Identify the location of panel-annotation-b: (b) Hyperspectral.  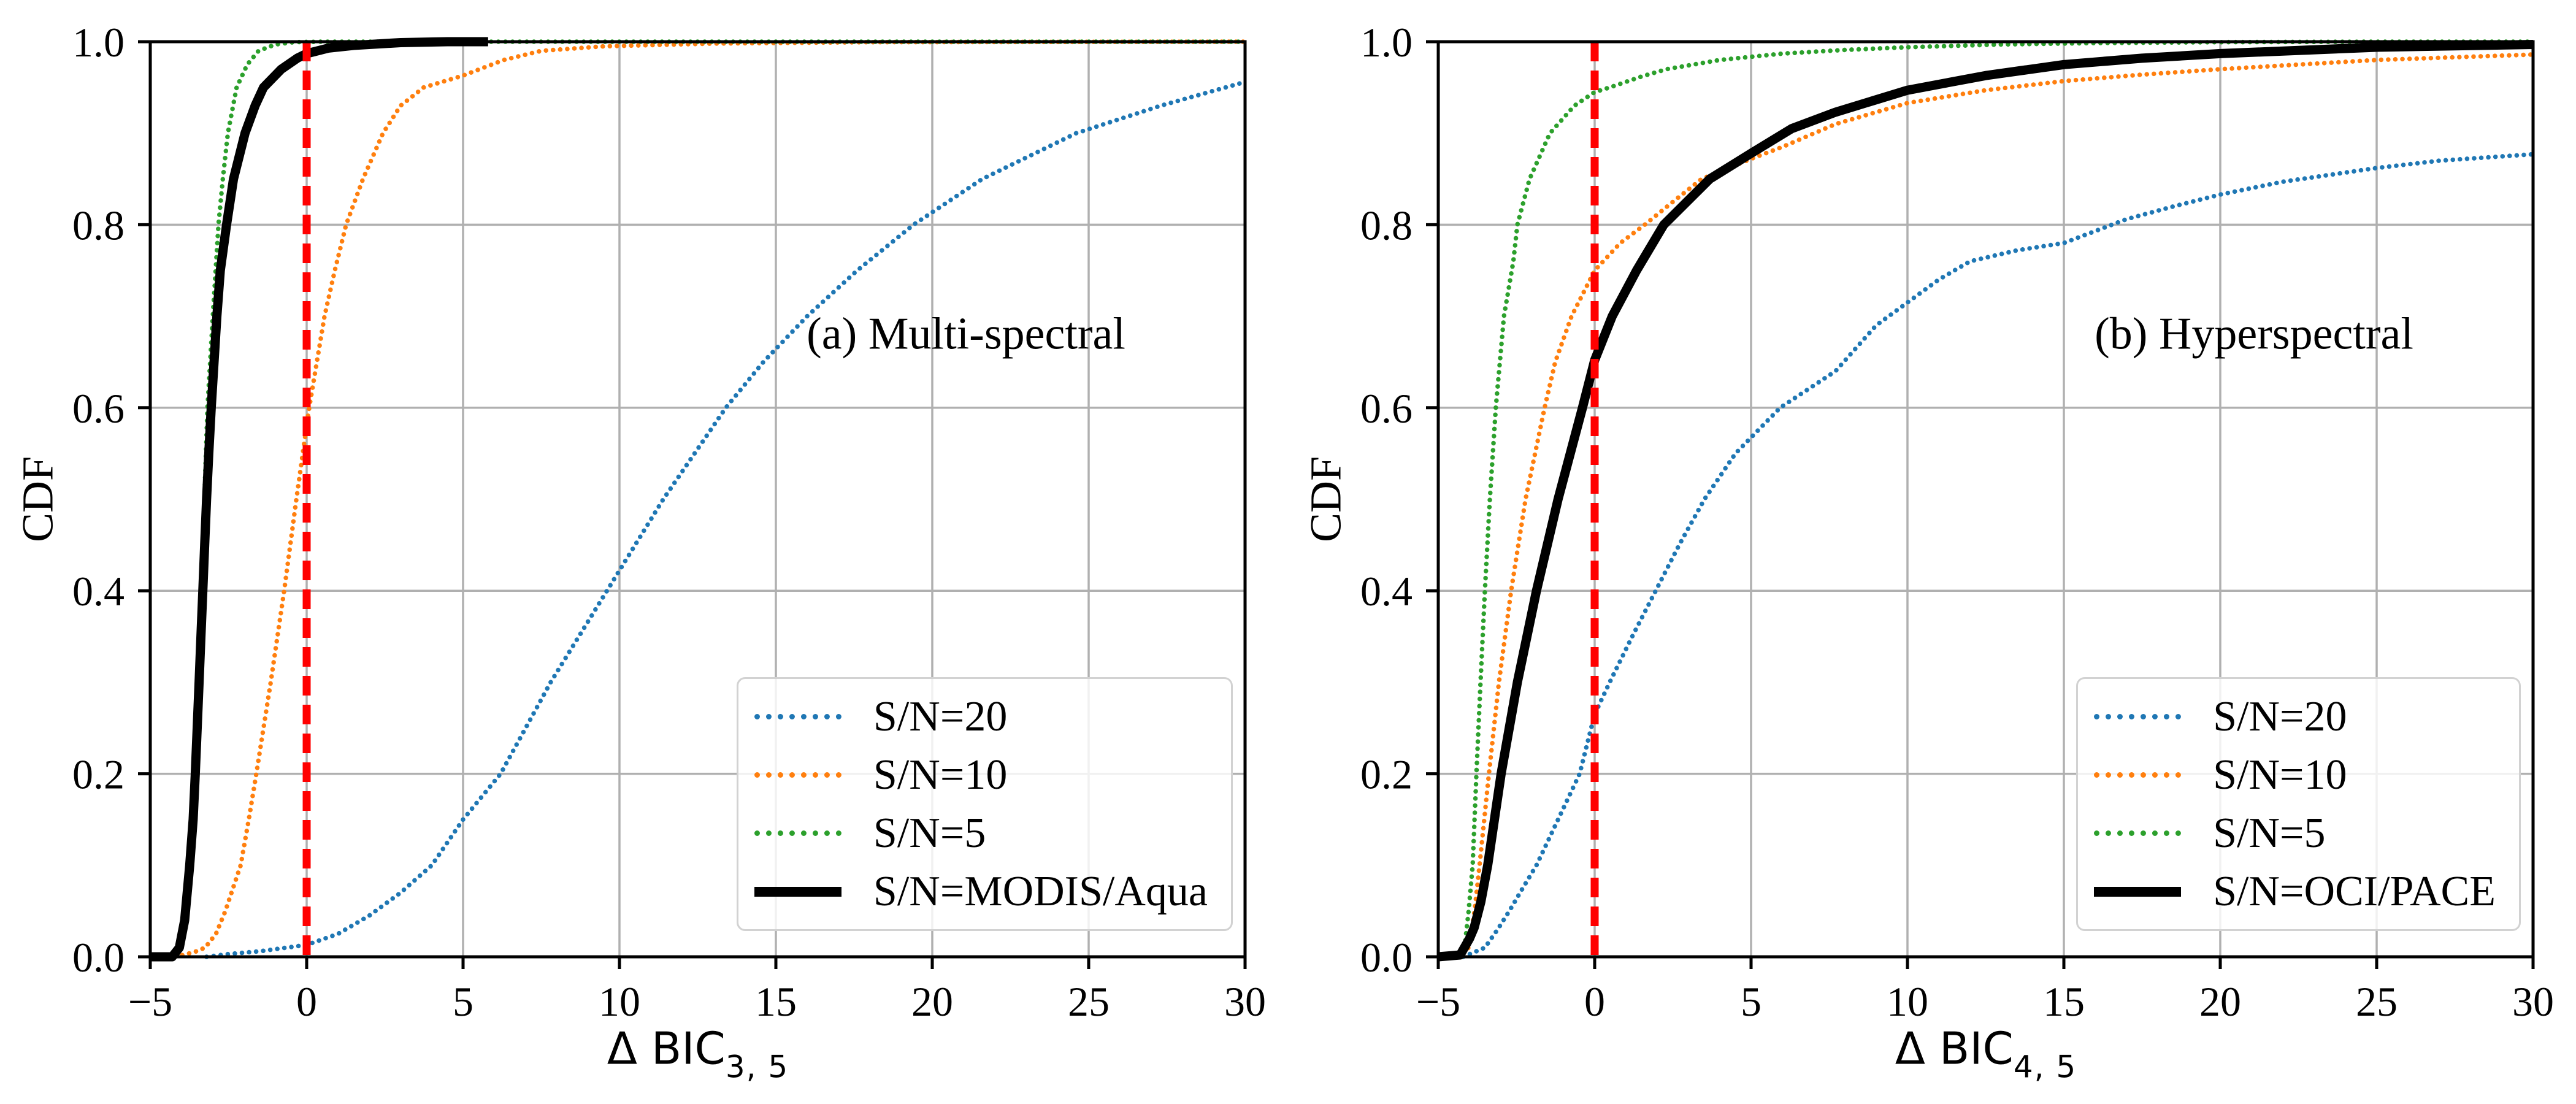
(2254, 334).